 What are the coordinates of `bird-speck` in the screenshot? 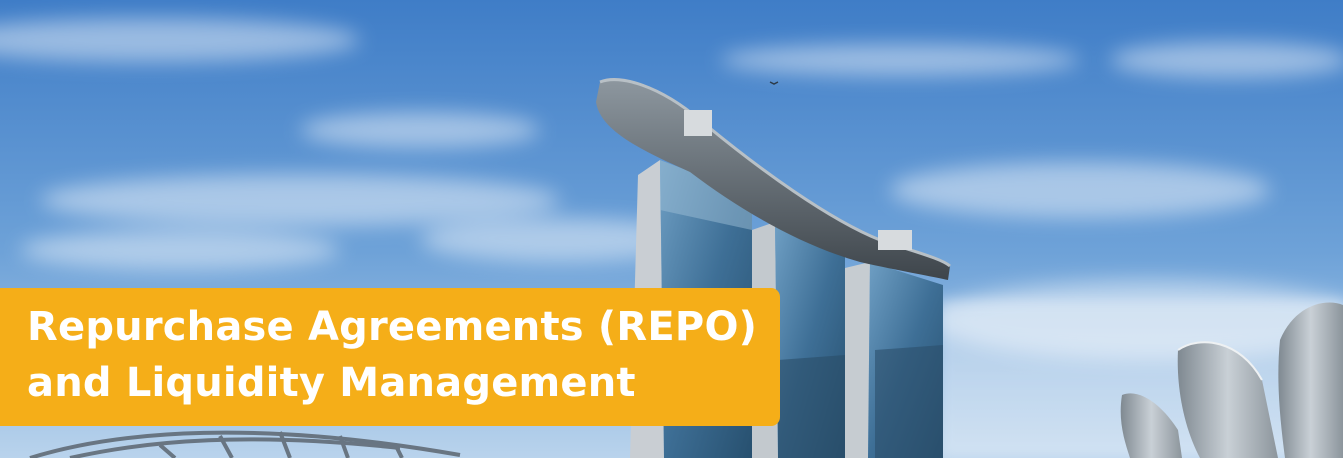 It's located at (774, 83).